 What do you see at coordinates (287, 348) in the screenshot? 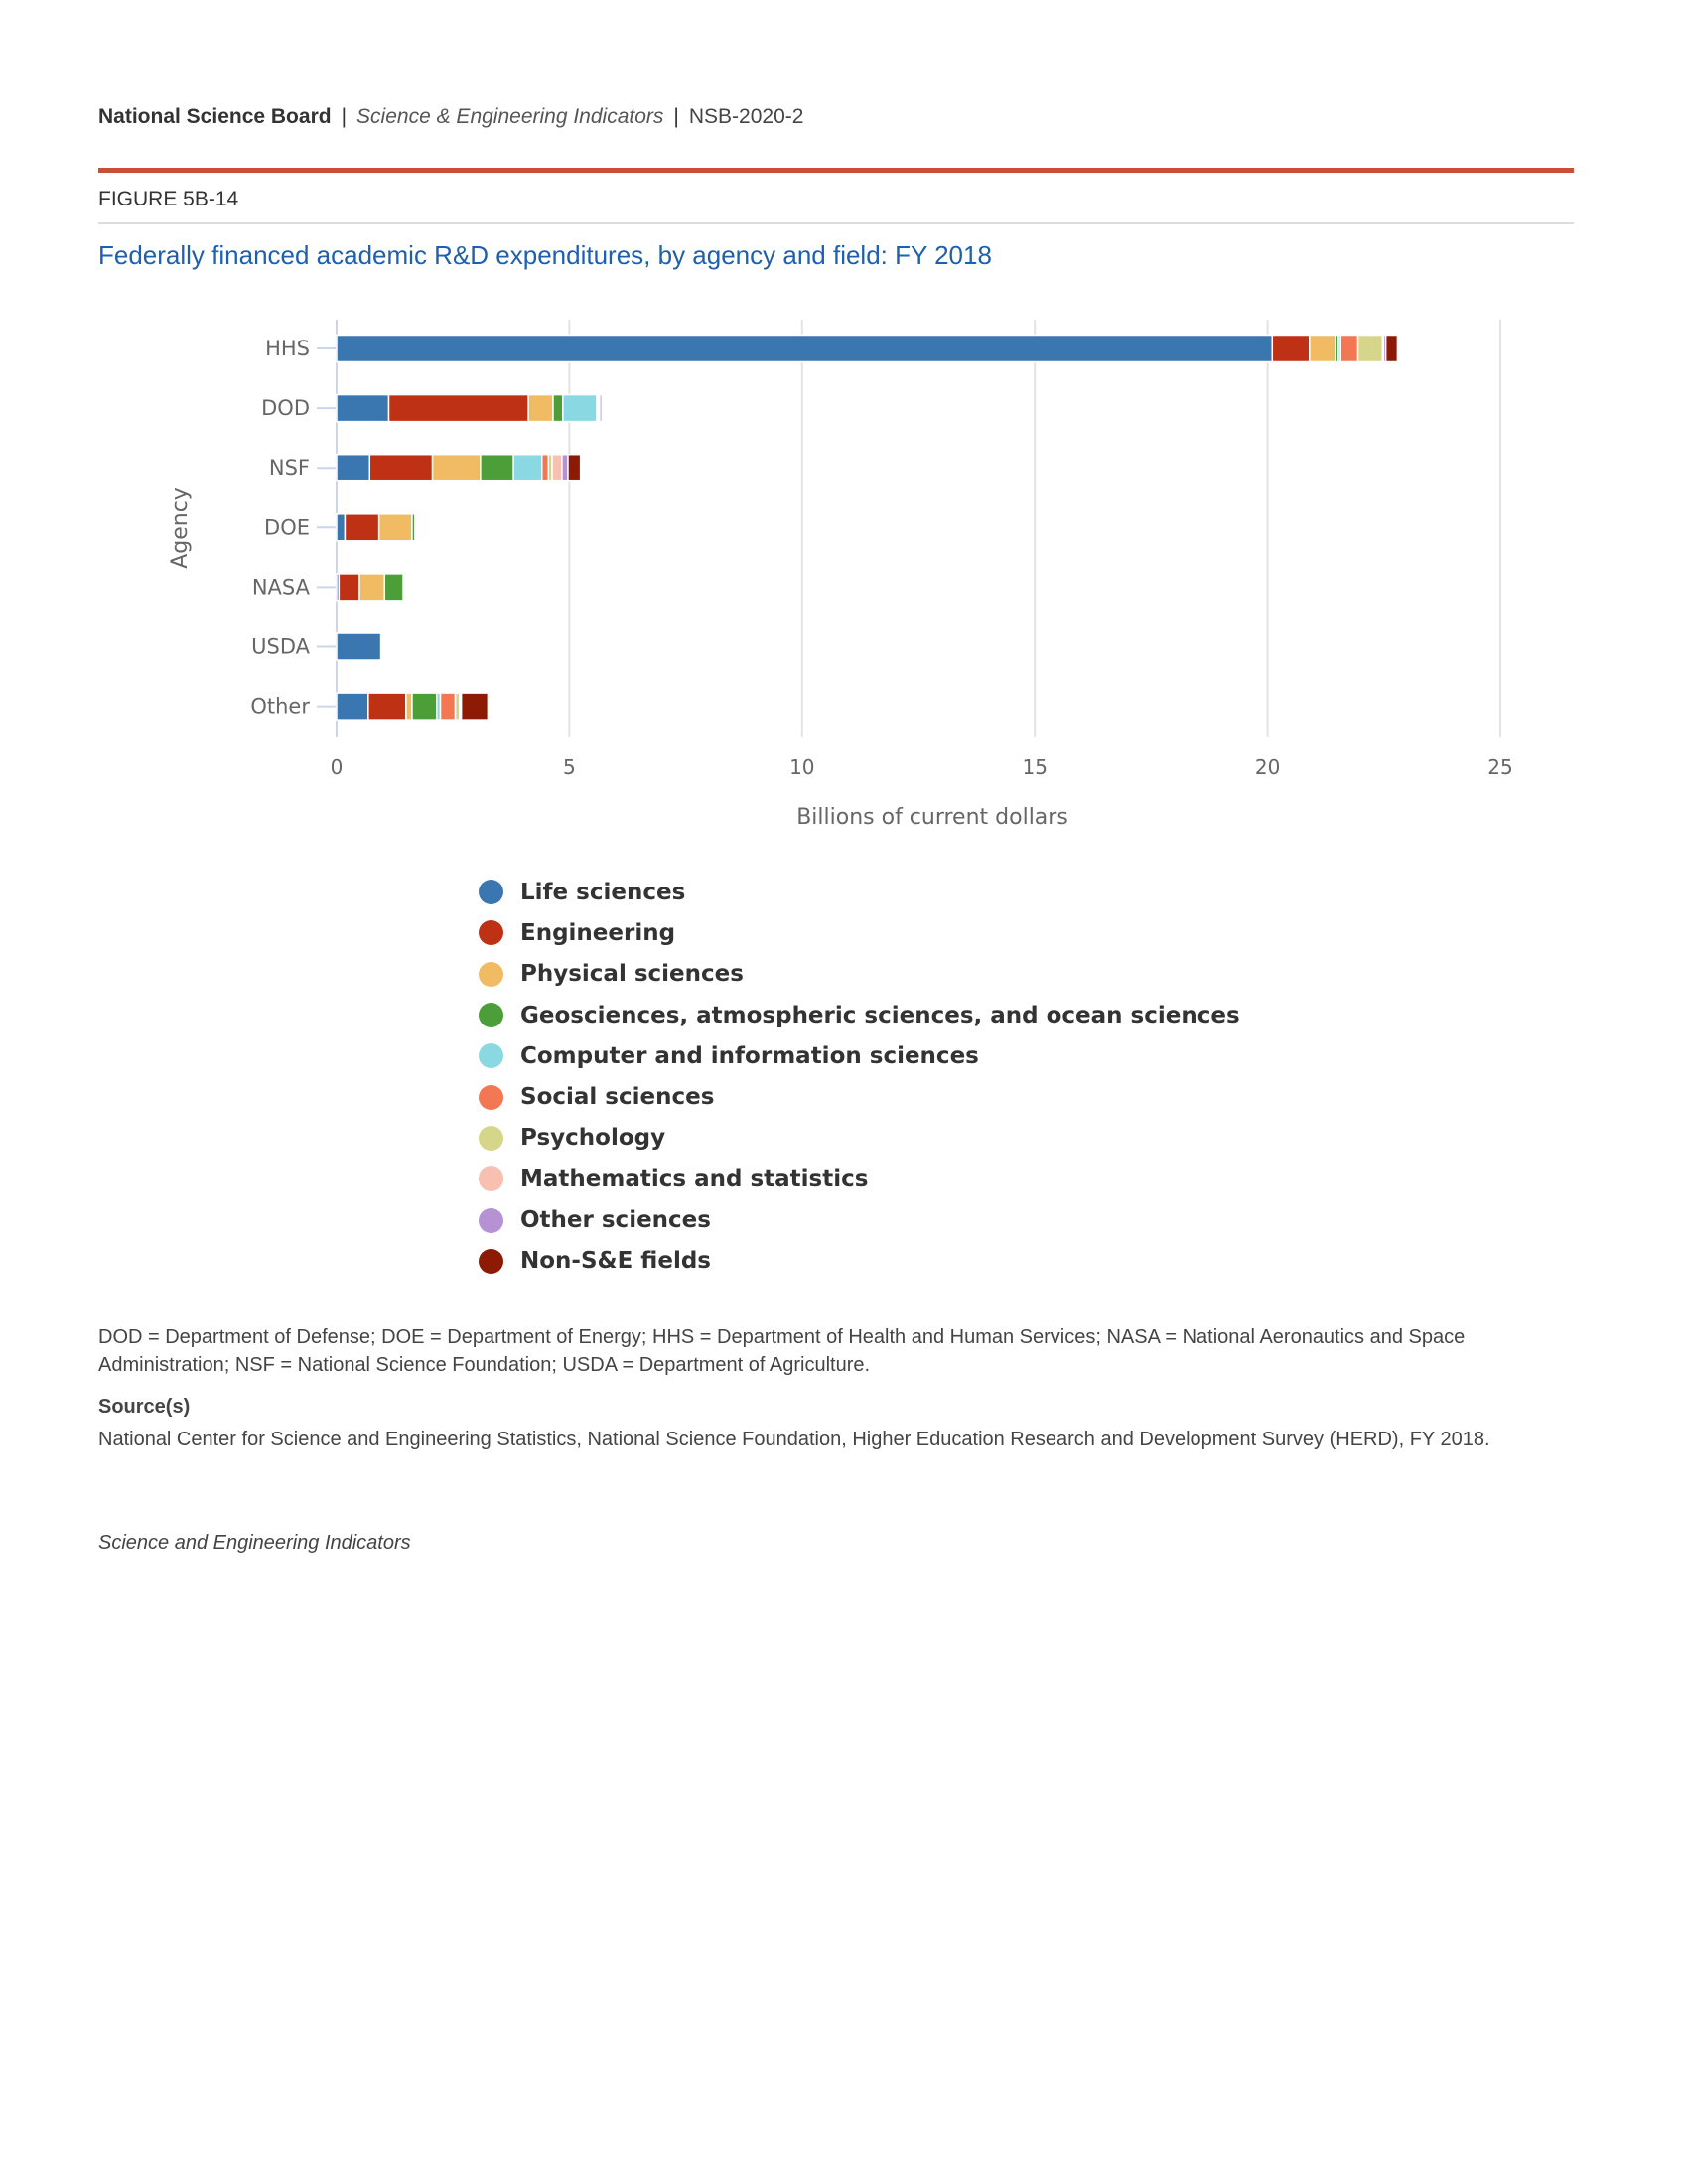
I see `y-tick-label: HHS` at bounding box center [287, 348].